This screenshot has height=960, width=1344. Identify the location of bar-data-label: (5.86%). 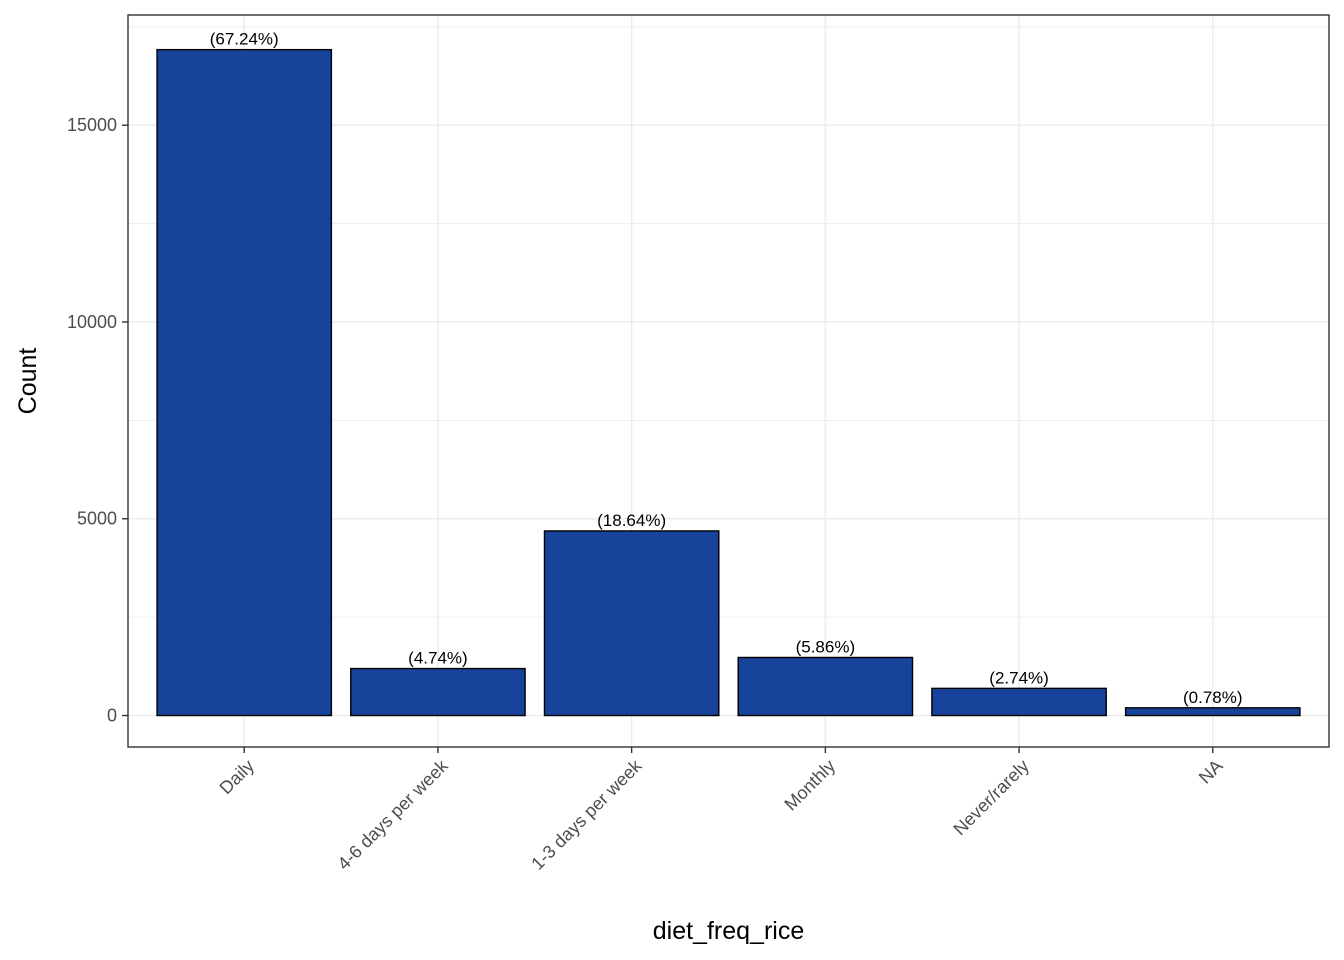
(826, 646).